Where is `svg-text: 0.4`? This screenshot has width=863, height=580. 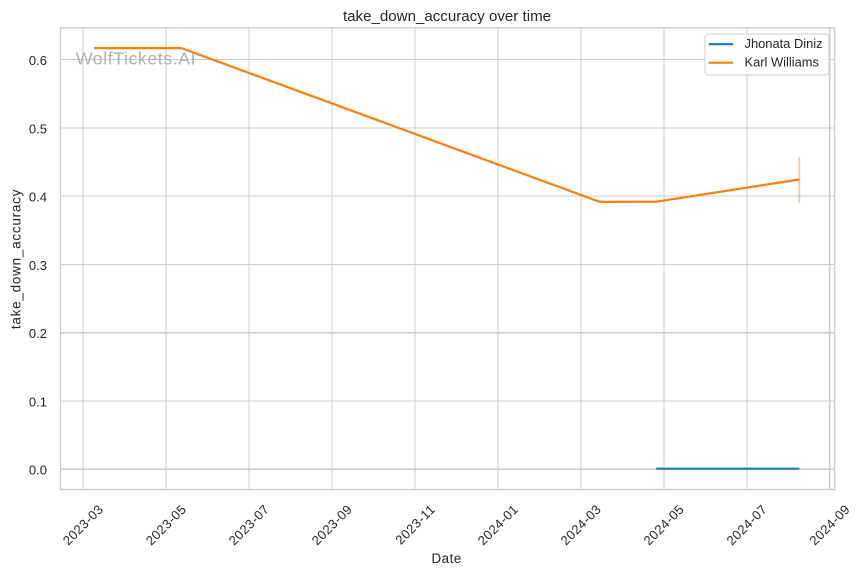
svg-text: 0.4 is located at coordinates (38, 197).